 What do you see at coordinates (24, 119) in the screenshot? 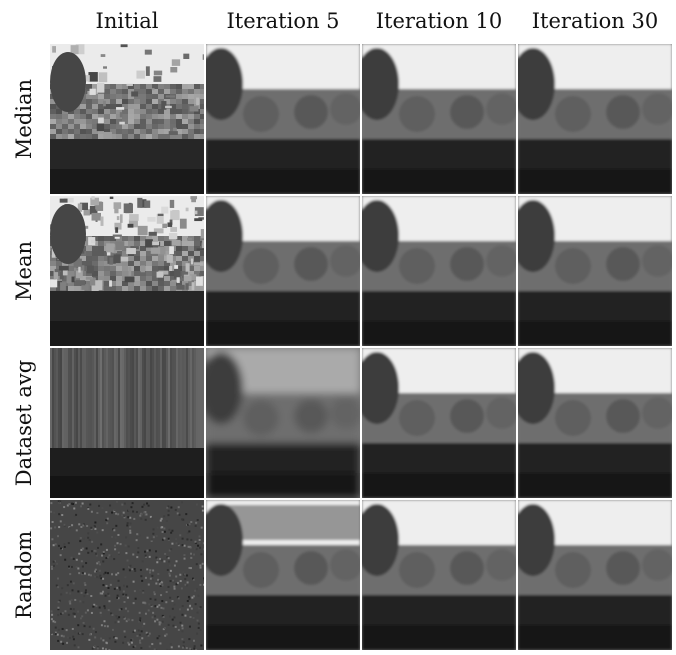
I see `row-label-median: Median` at bounding box center [24, 119].